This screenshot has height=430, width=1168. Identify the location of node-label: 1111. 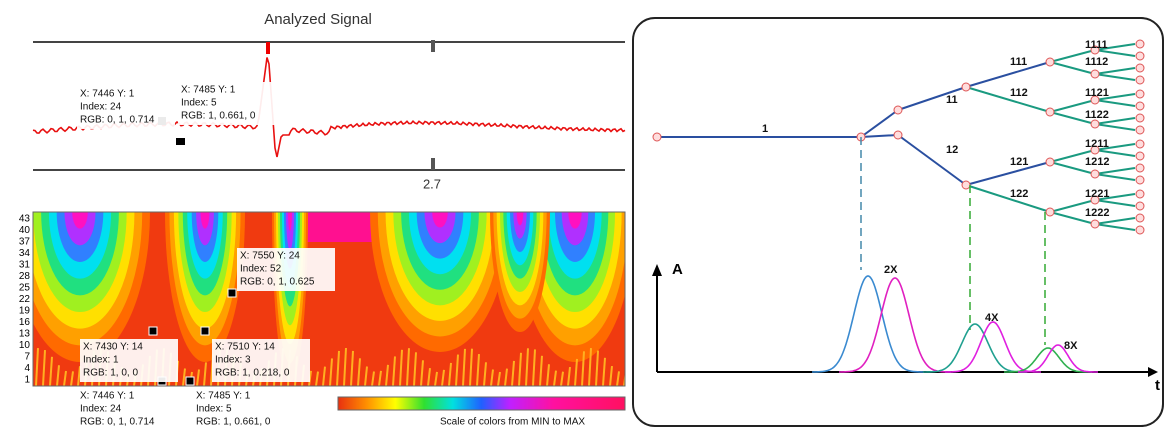
(1096, 45).